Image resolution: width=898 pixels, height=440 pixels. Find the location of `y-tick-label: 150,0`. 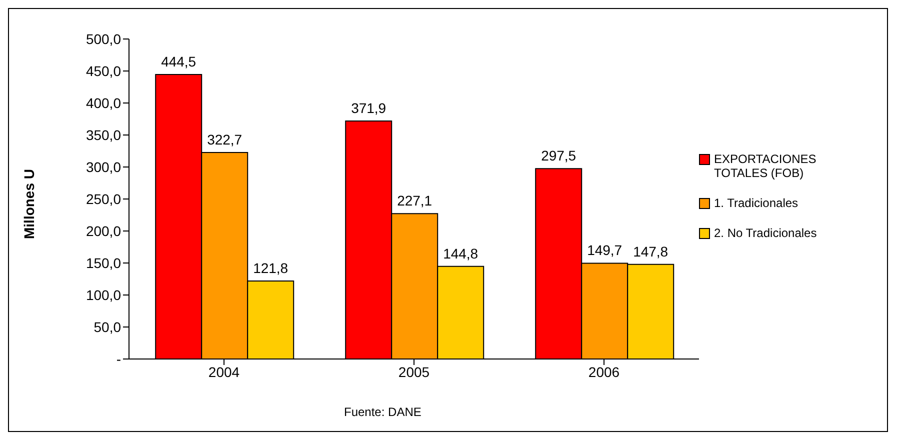

y-tick-label: 150,0 is located at coordinates (104, 262).